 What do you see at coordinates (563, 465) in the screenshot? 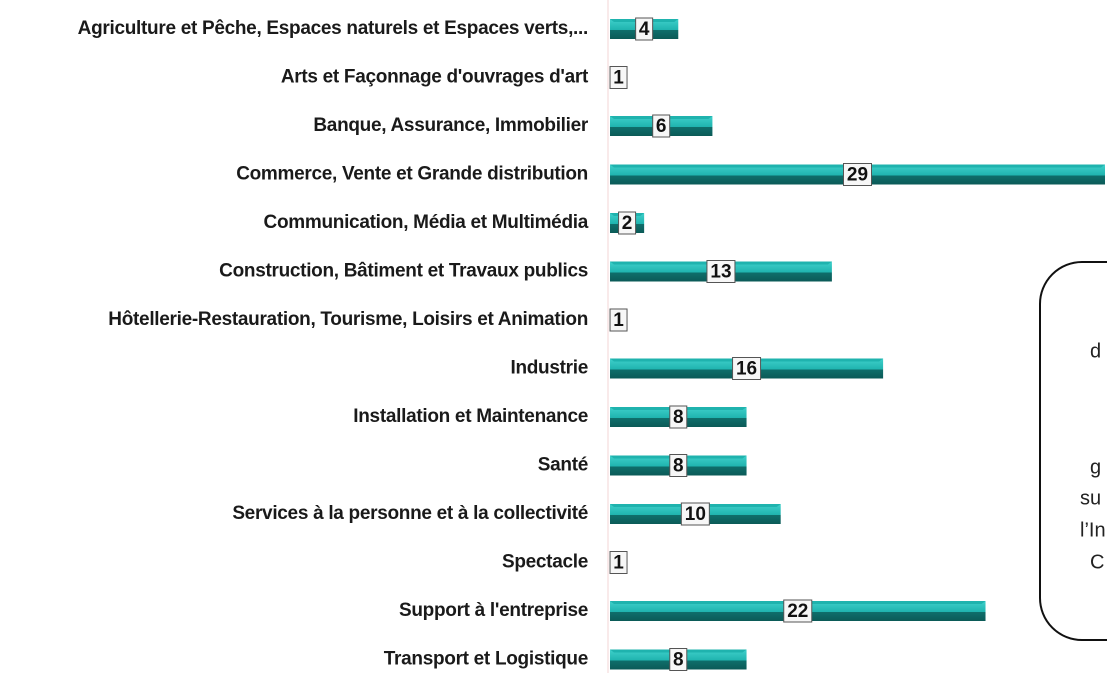
I see `category-label: Santé` at bounding box center [563, 465].